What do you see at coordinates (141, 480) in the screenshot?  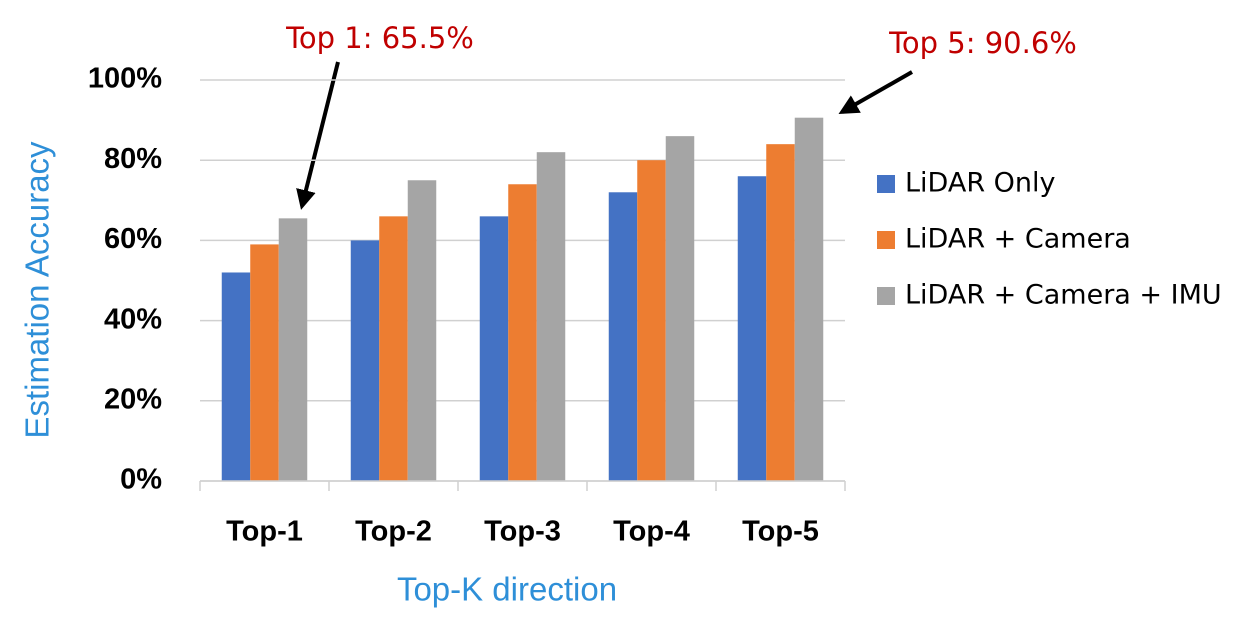 I see `y-tick-label: 0%` at bounding box center [141, 480].